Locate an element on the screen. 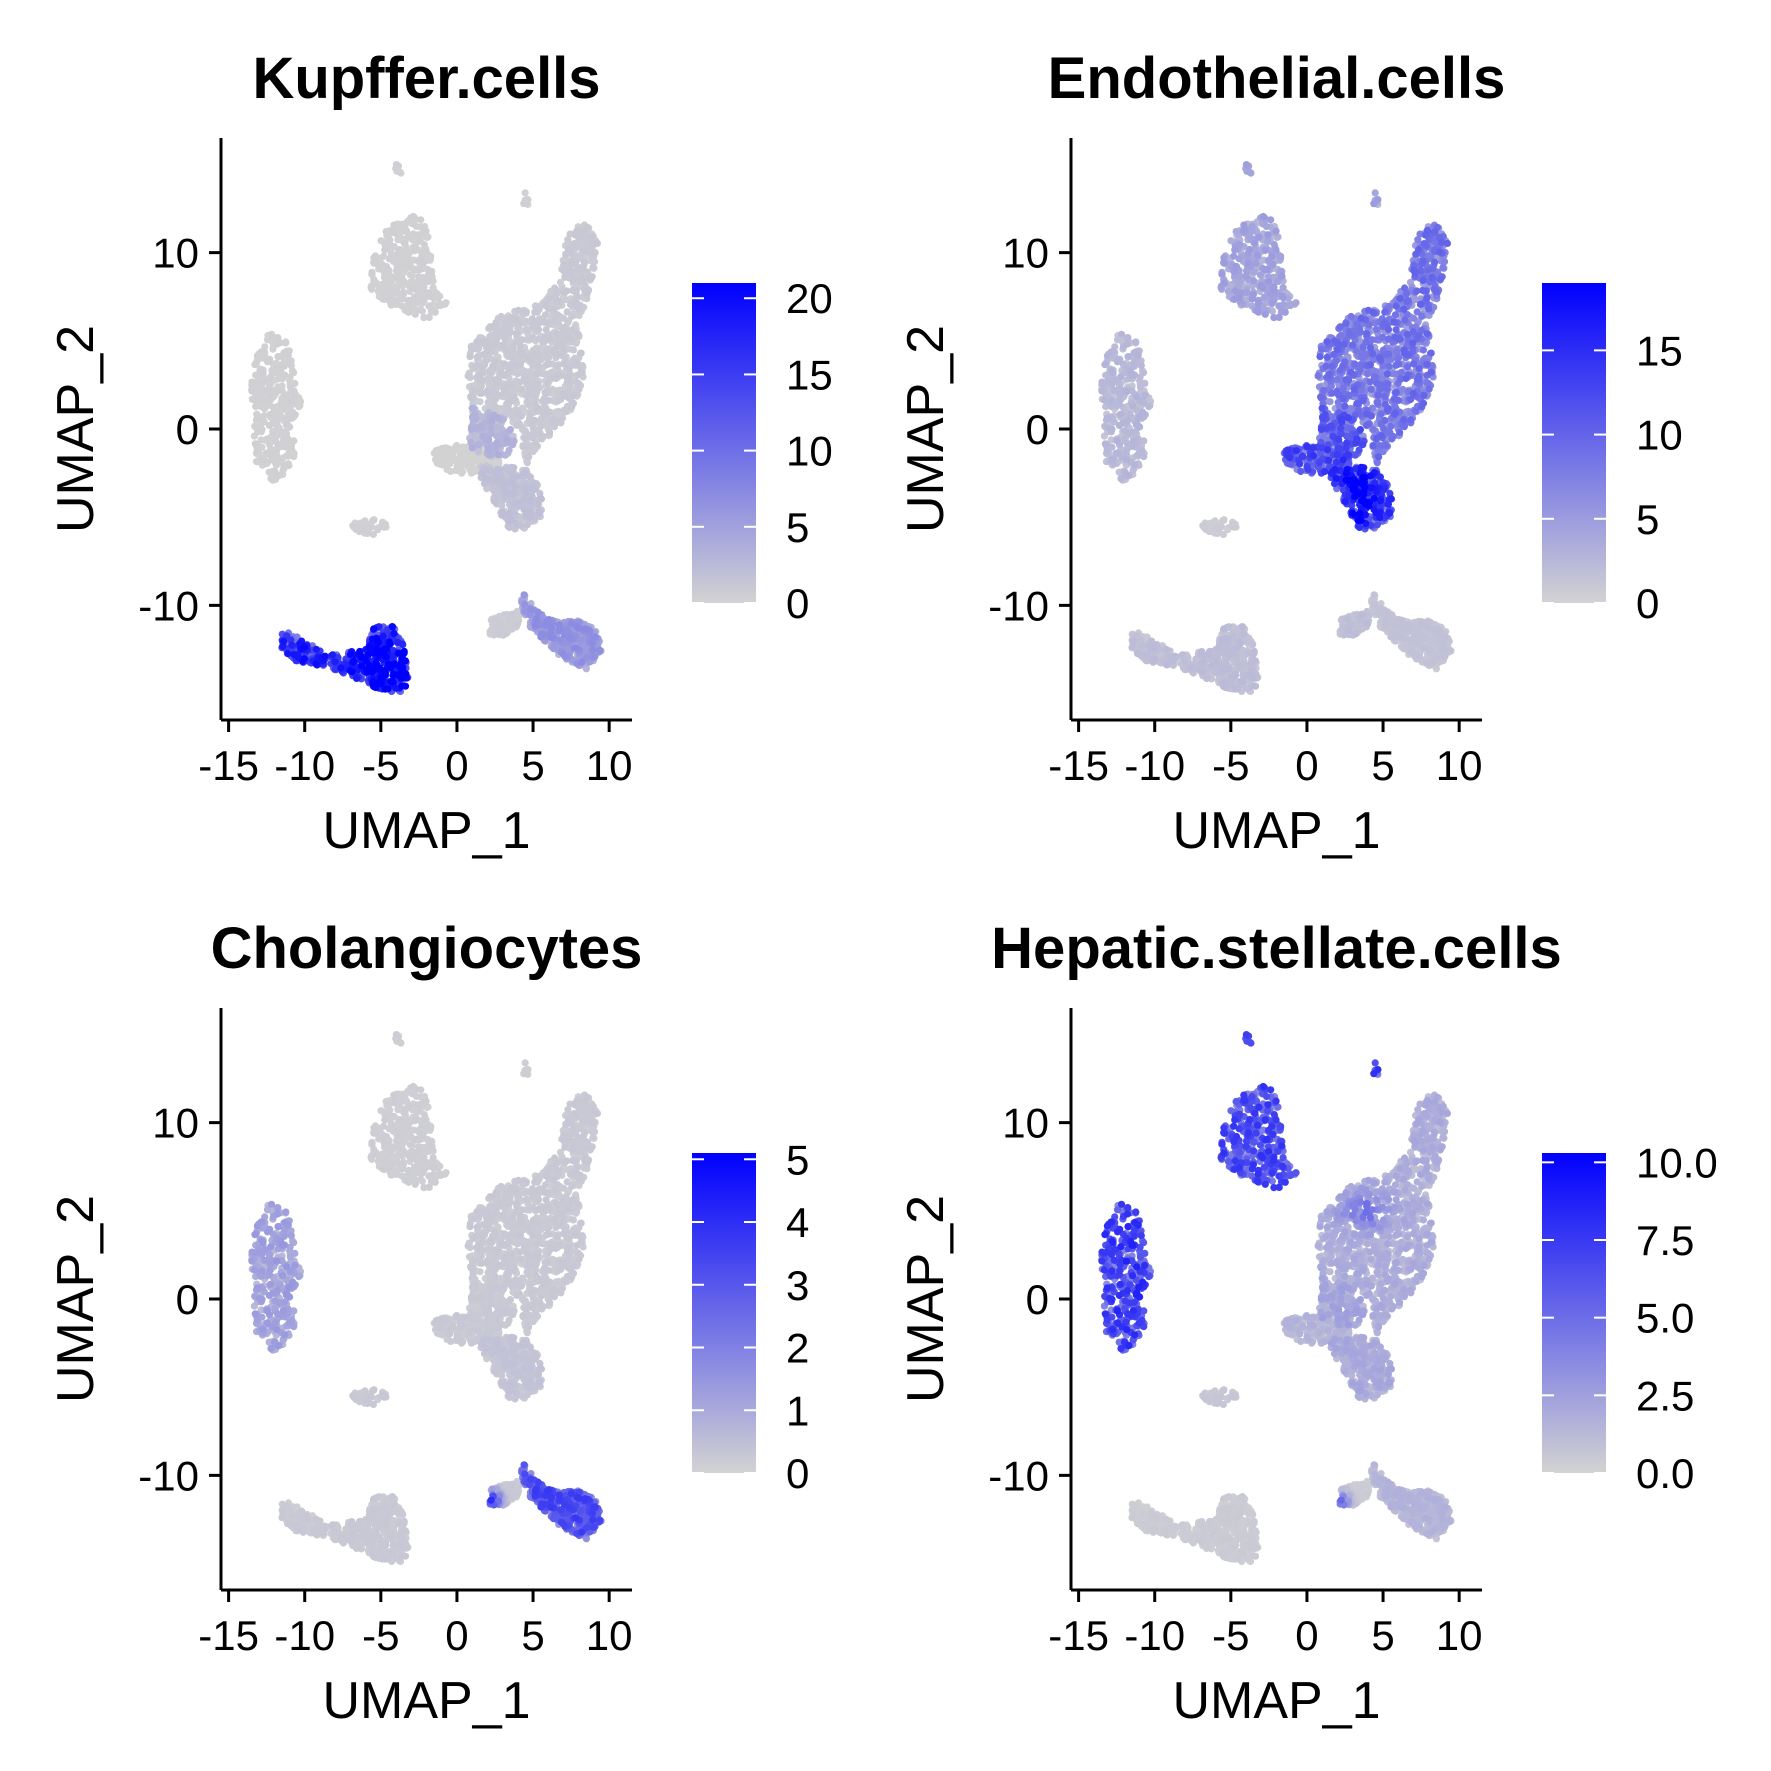 This screenshot has width=1771, height=1771. panel-title: Endothelial.cells is located at coordinates (1277, 78).